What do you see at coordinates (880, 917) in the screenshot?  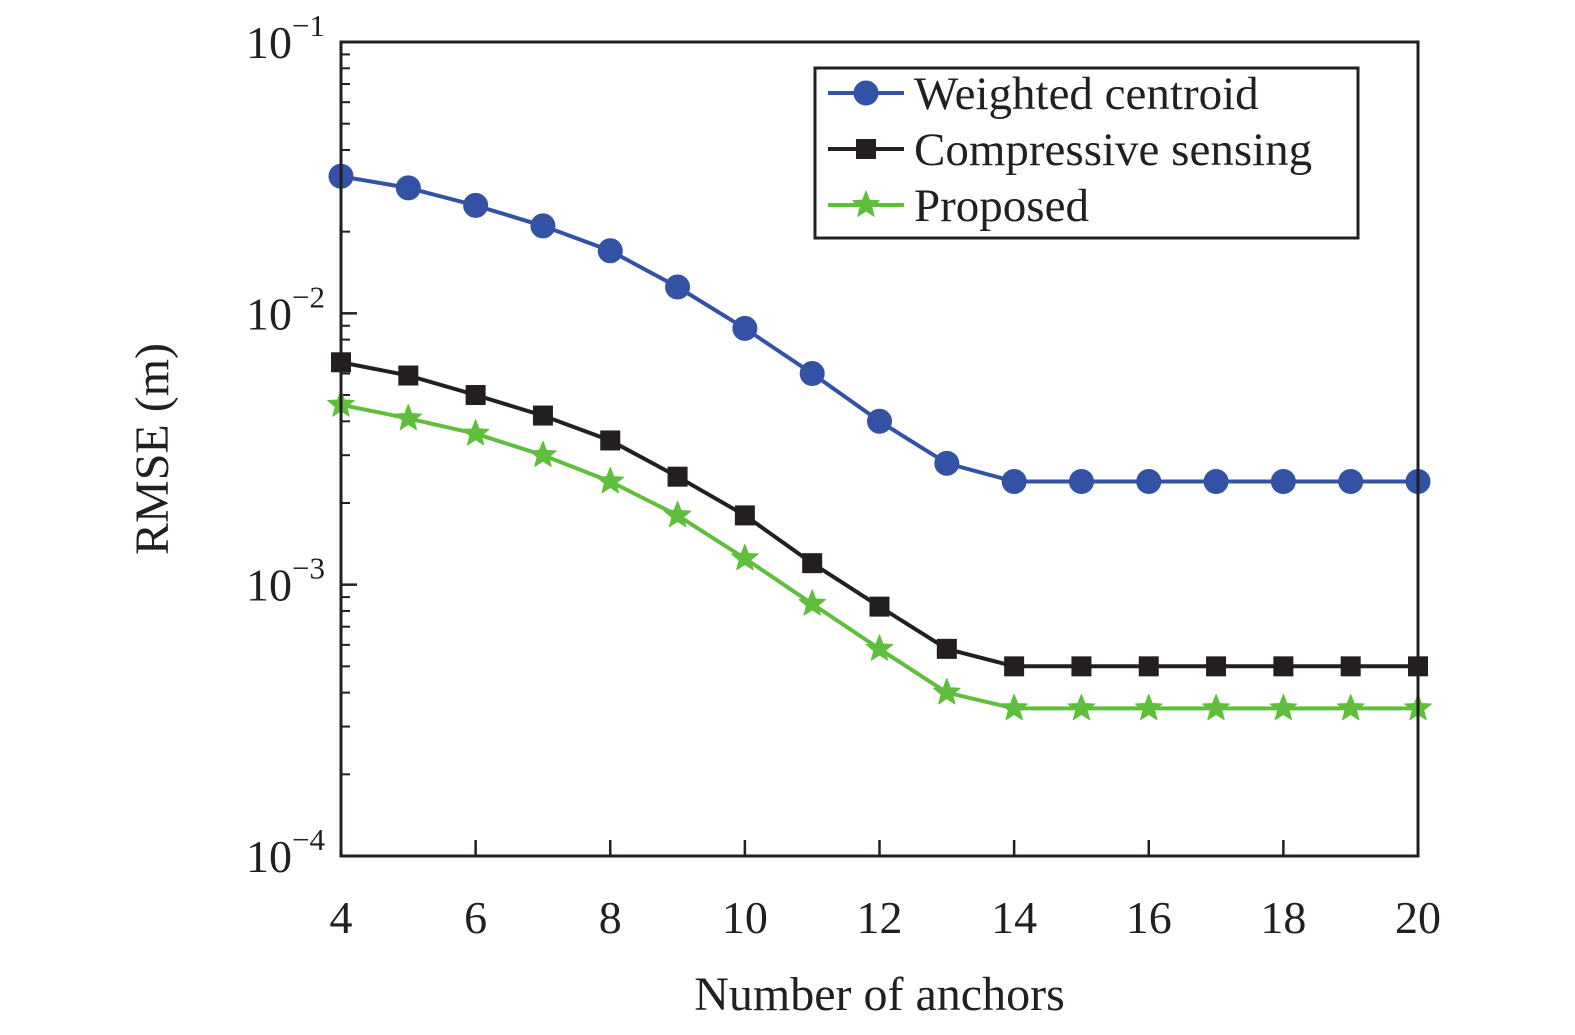 I see `x-tick-label: 12` at bounding box center [880, 917].